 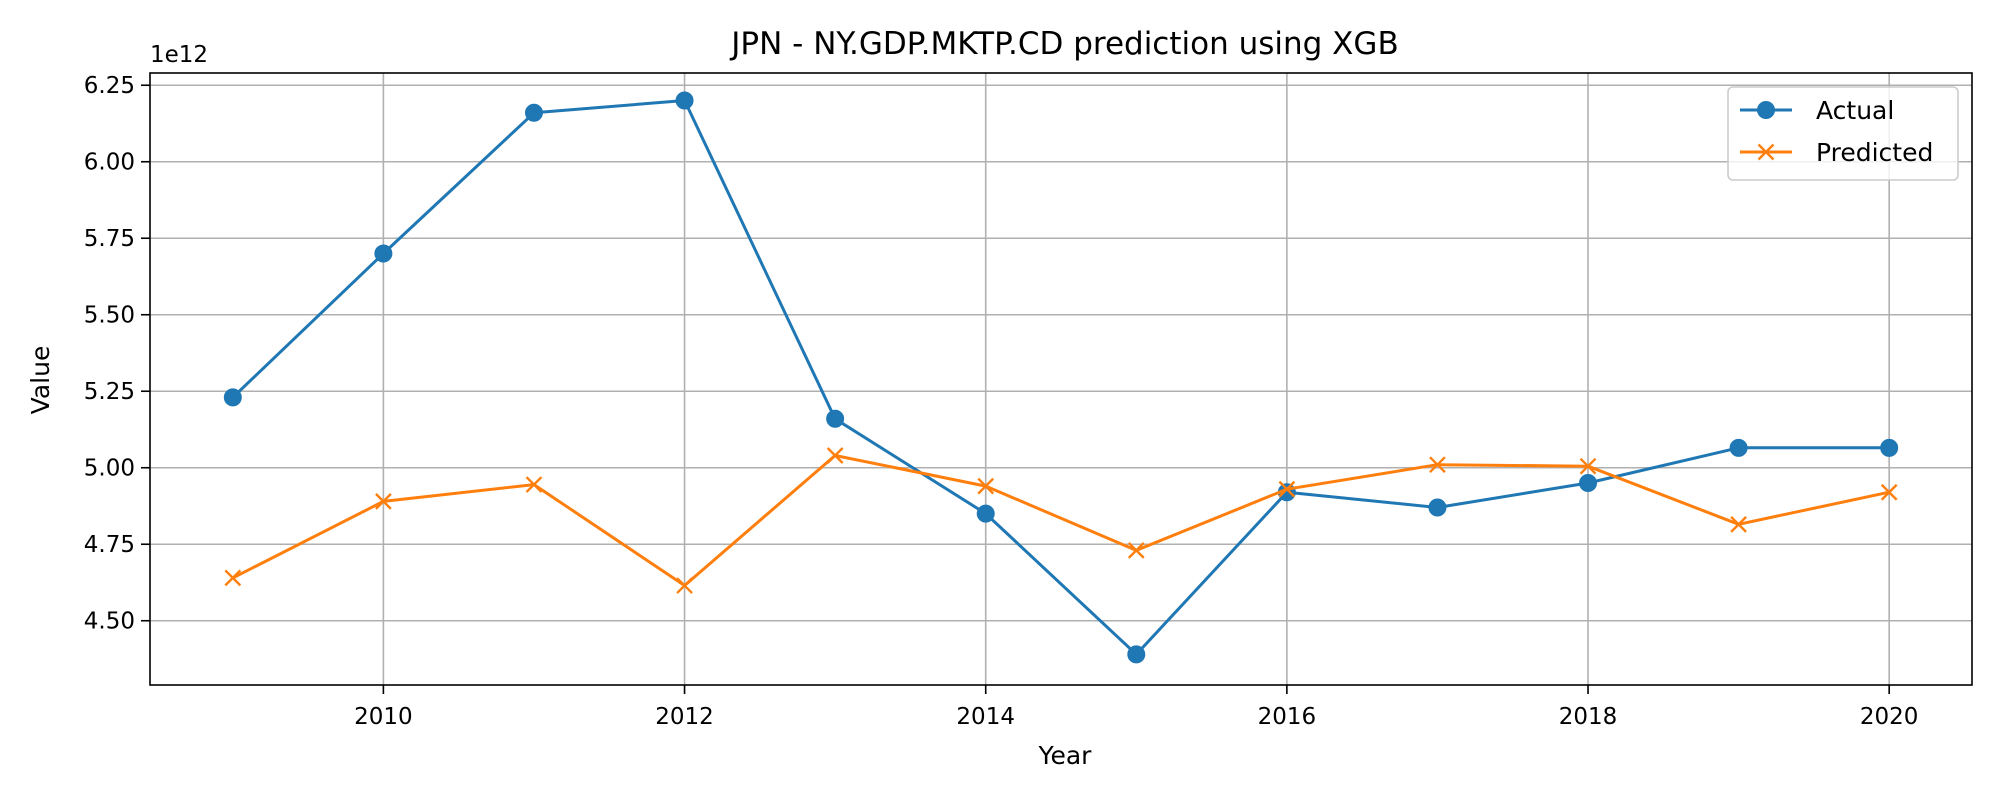 I want to click on x-tick-label: 2012, so click(x=684, y=717).